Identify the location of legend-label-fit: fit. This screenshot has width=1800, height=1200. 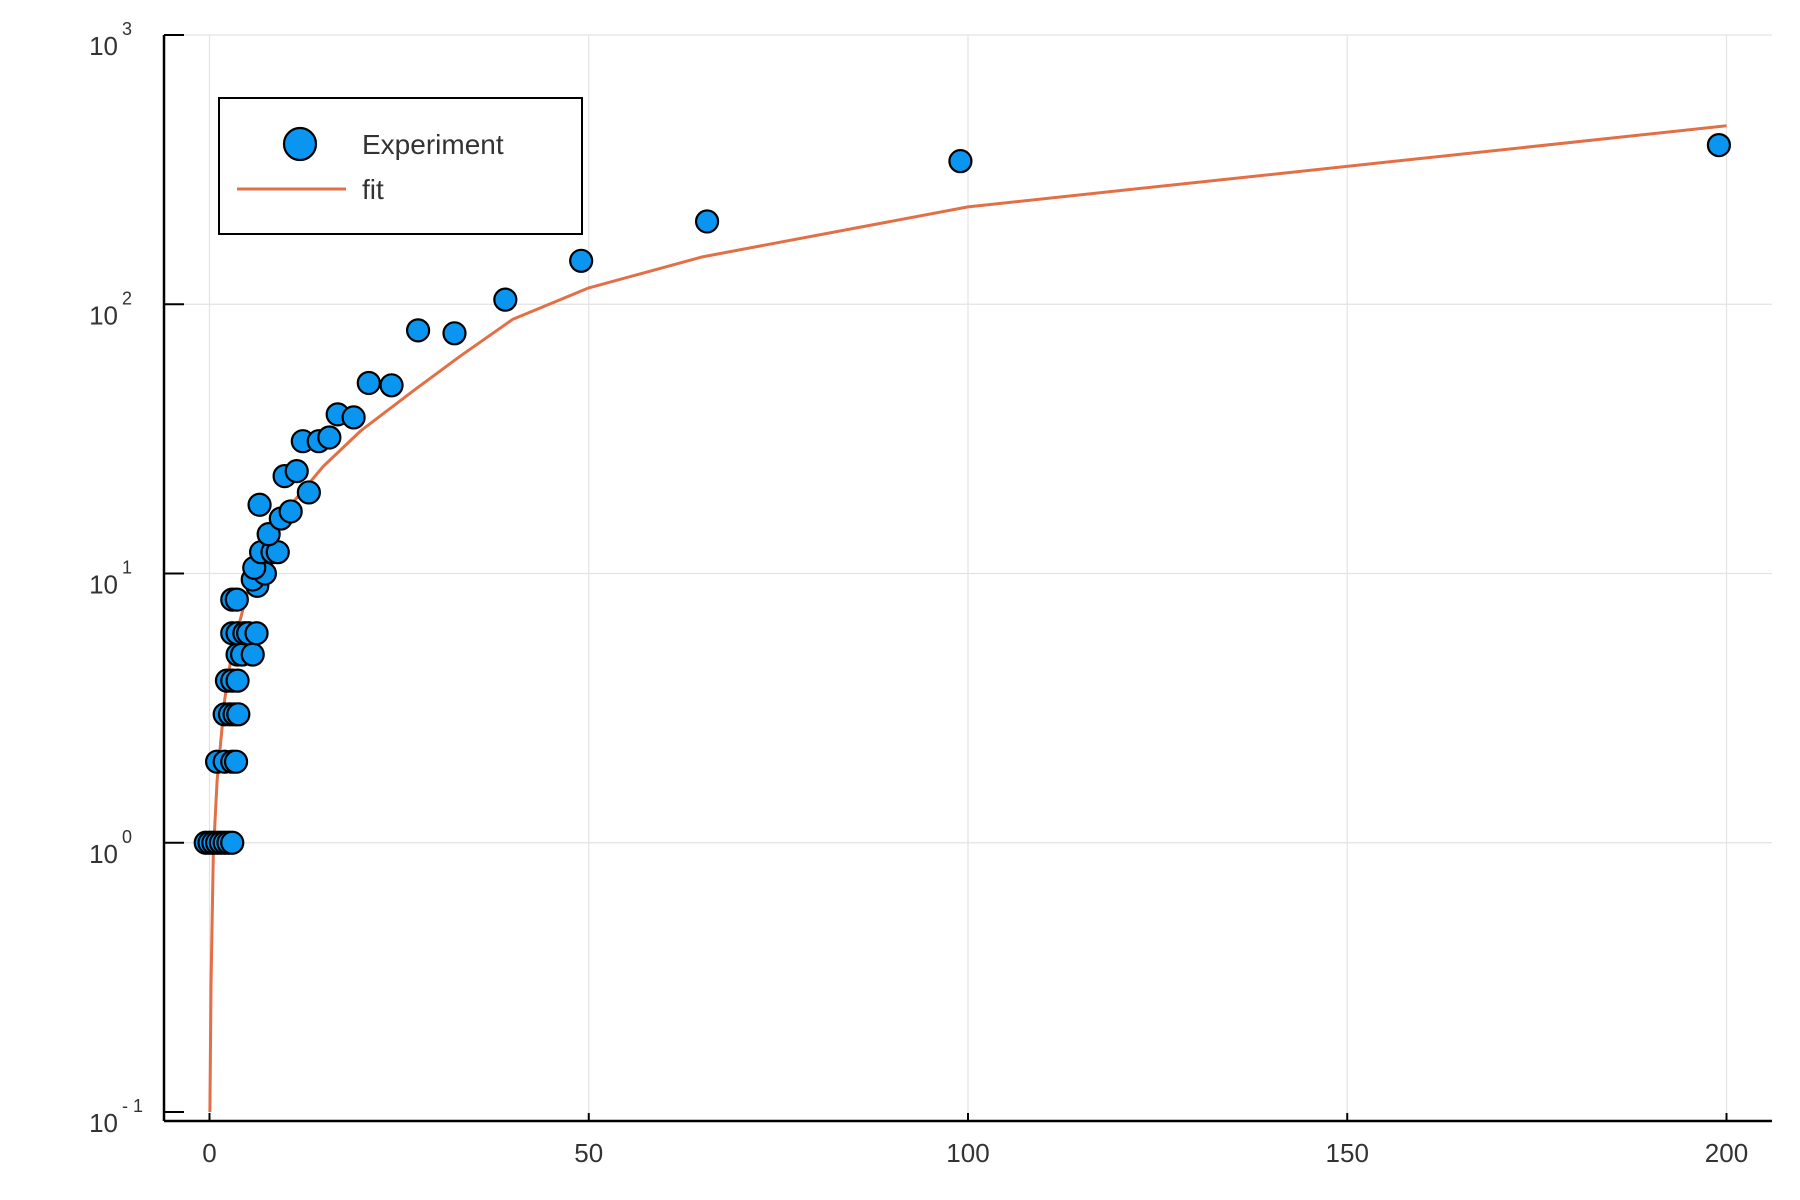
(373, 189).